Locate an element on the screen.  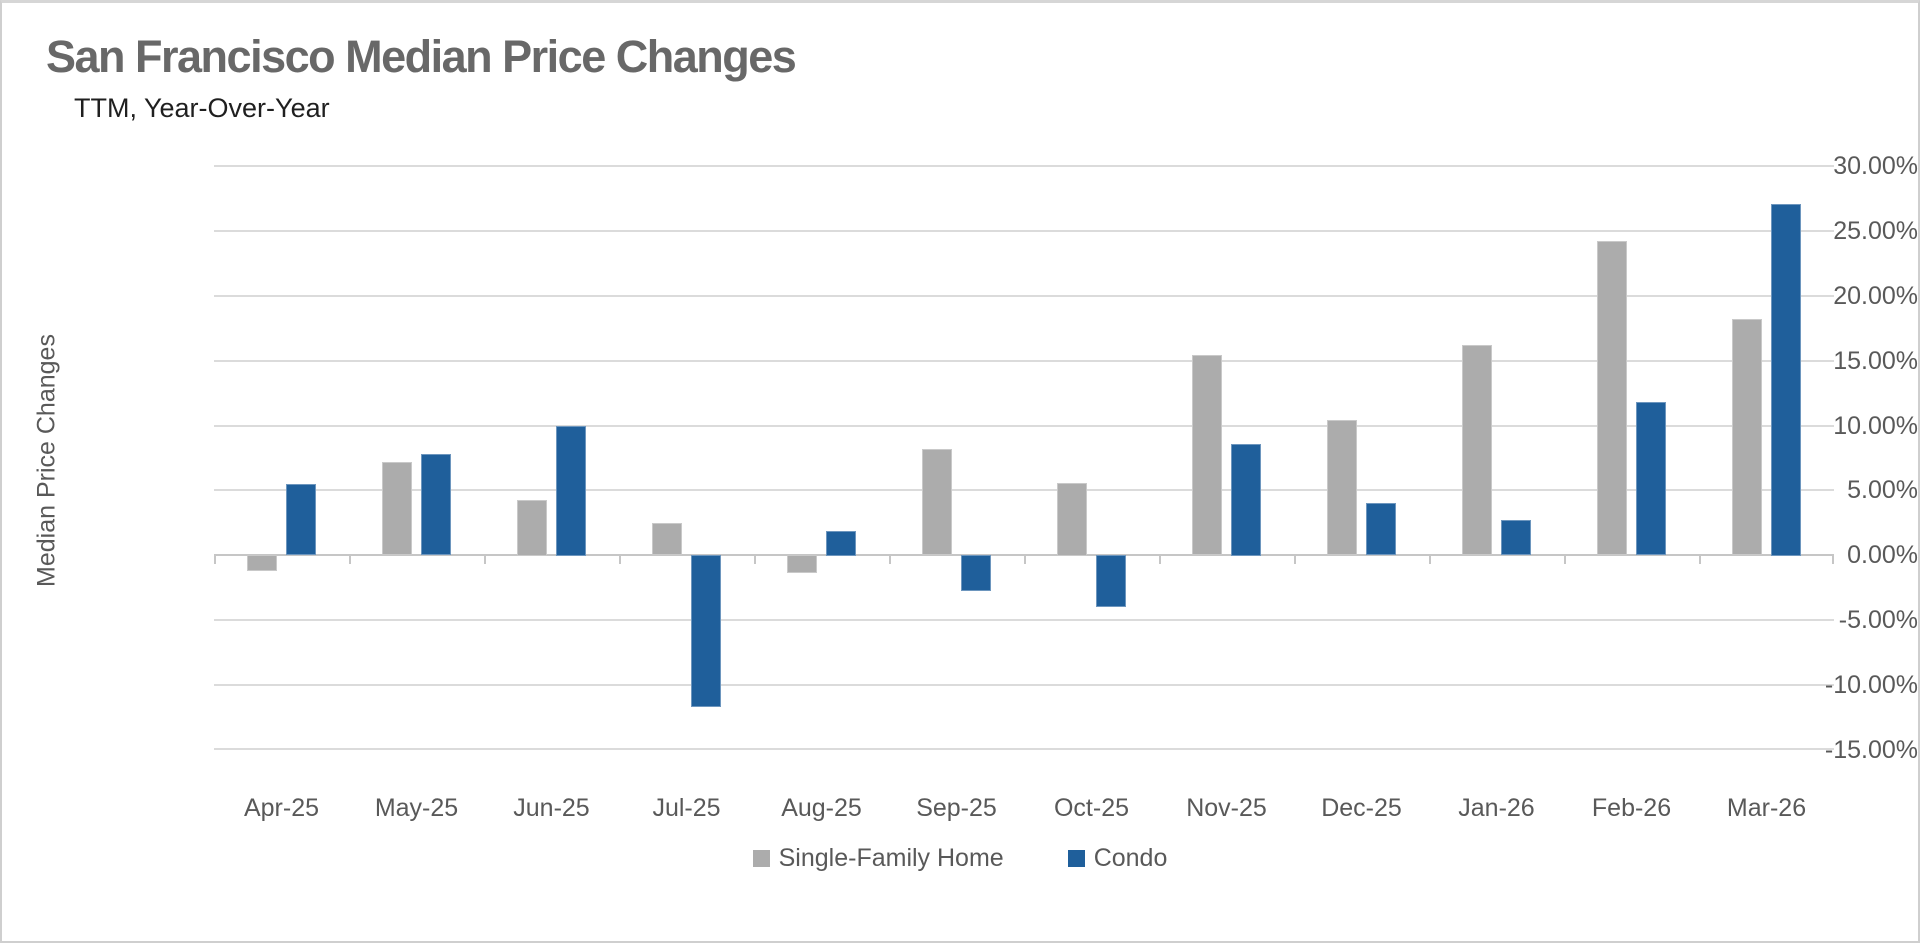
legend-swatch-condo-icon is located at coordinates (1076, 858).